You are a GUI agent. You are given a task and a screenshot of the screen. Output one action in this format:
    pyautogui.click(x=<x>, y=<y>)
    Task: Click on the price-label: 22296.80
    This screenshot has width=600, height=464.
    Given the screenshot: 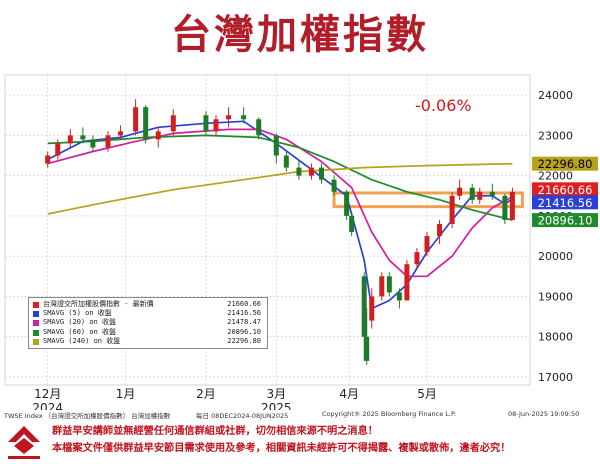 What is the action you would take?
    pyautogui.click(x=565, y=164)
    